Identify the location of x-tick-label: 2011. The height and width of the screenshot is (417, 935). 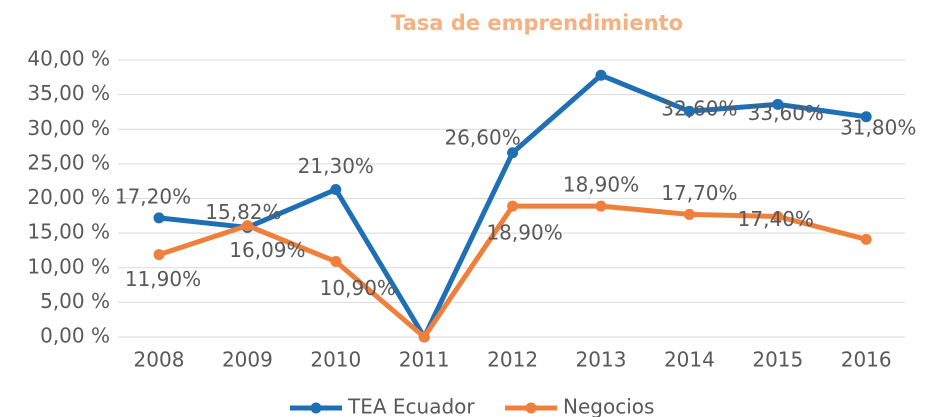
(424, 360).